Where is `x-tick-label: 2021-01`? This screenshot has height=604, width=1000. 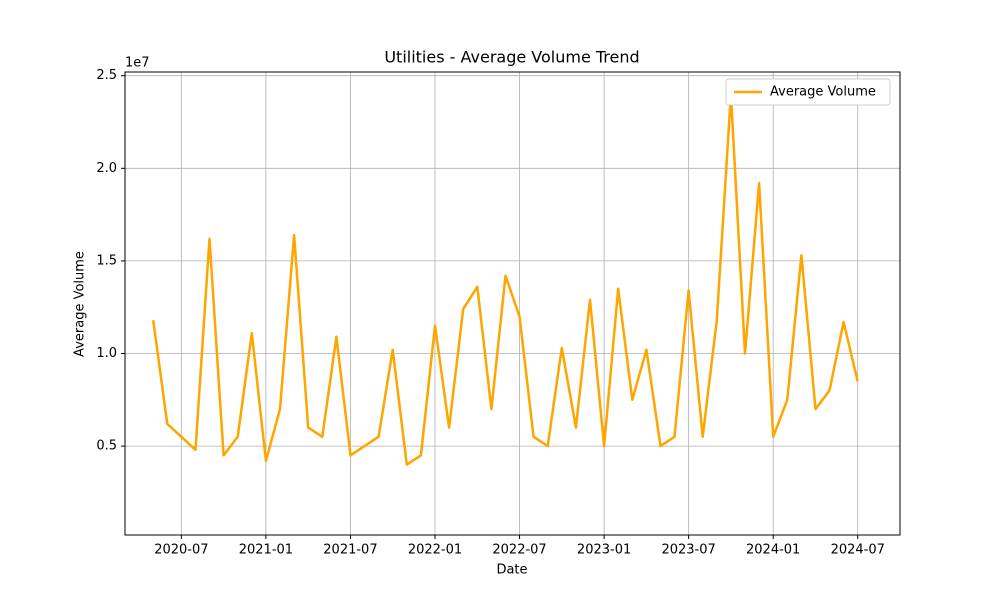
x-tick-label: 2021-01 is located at coordinates (266, 550).